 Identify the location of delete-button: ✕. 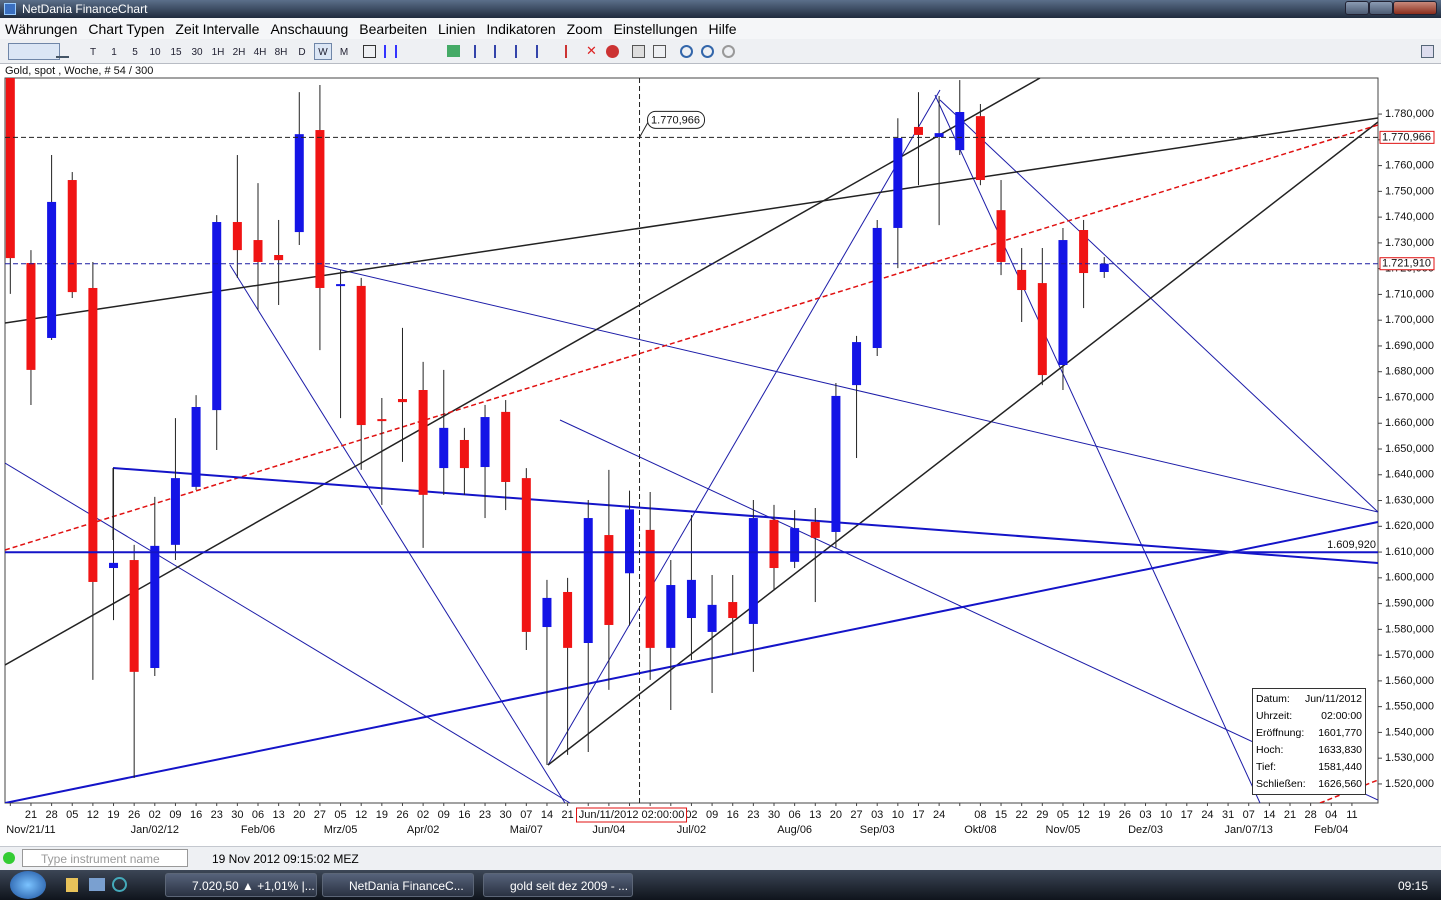
(591, 50).